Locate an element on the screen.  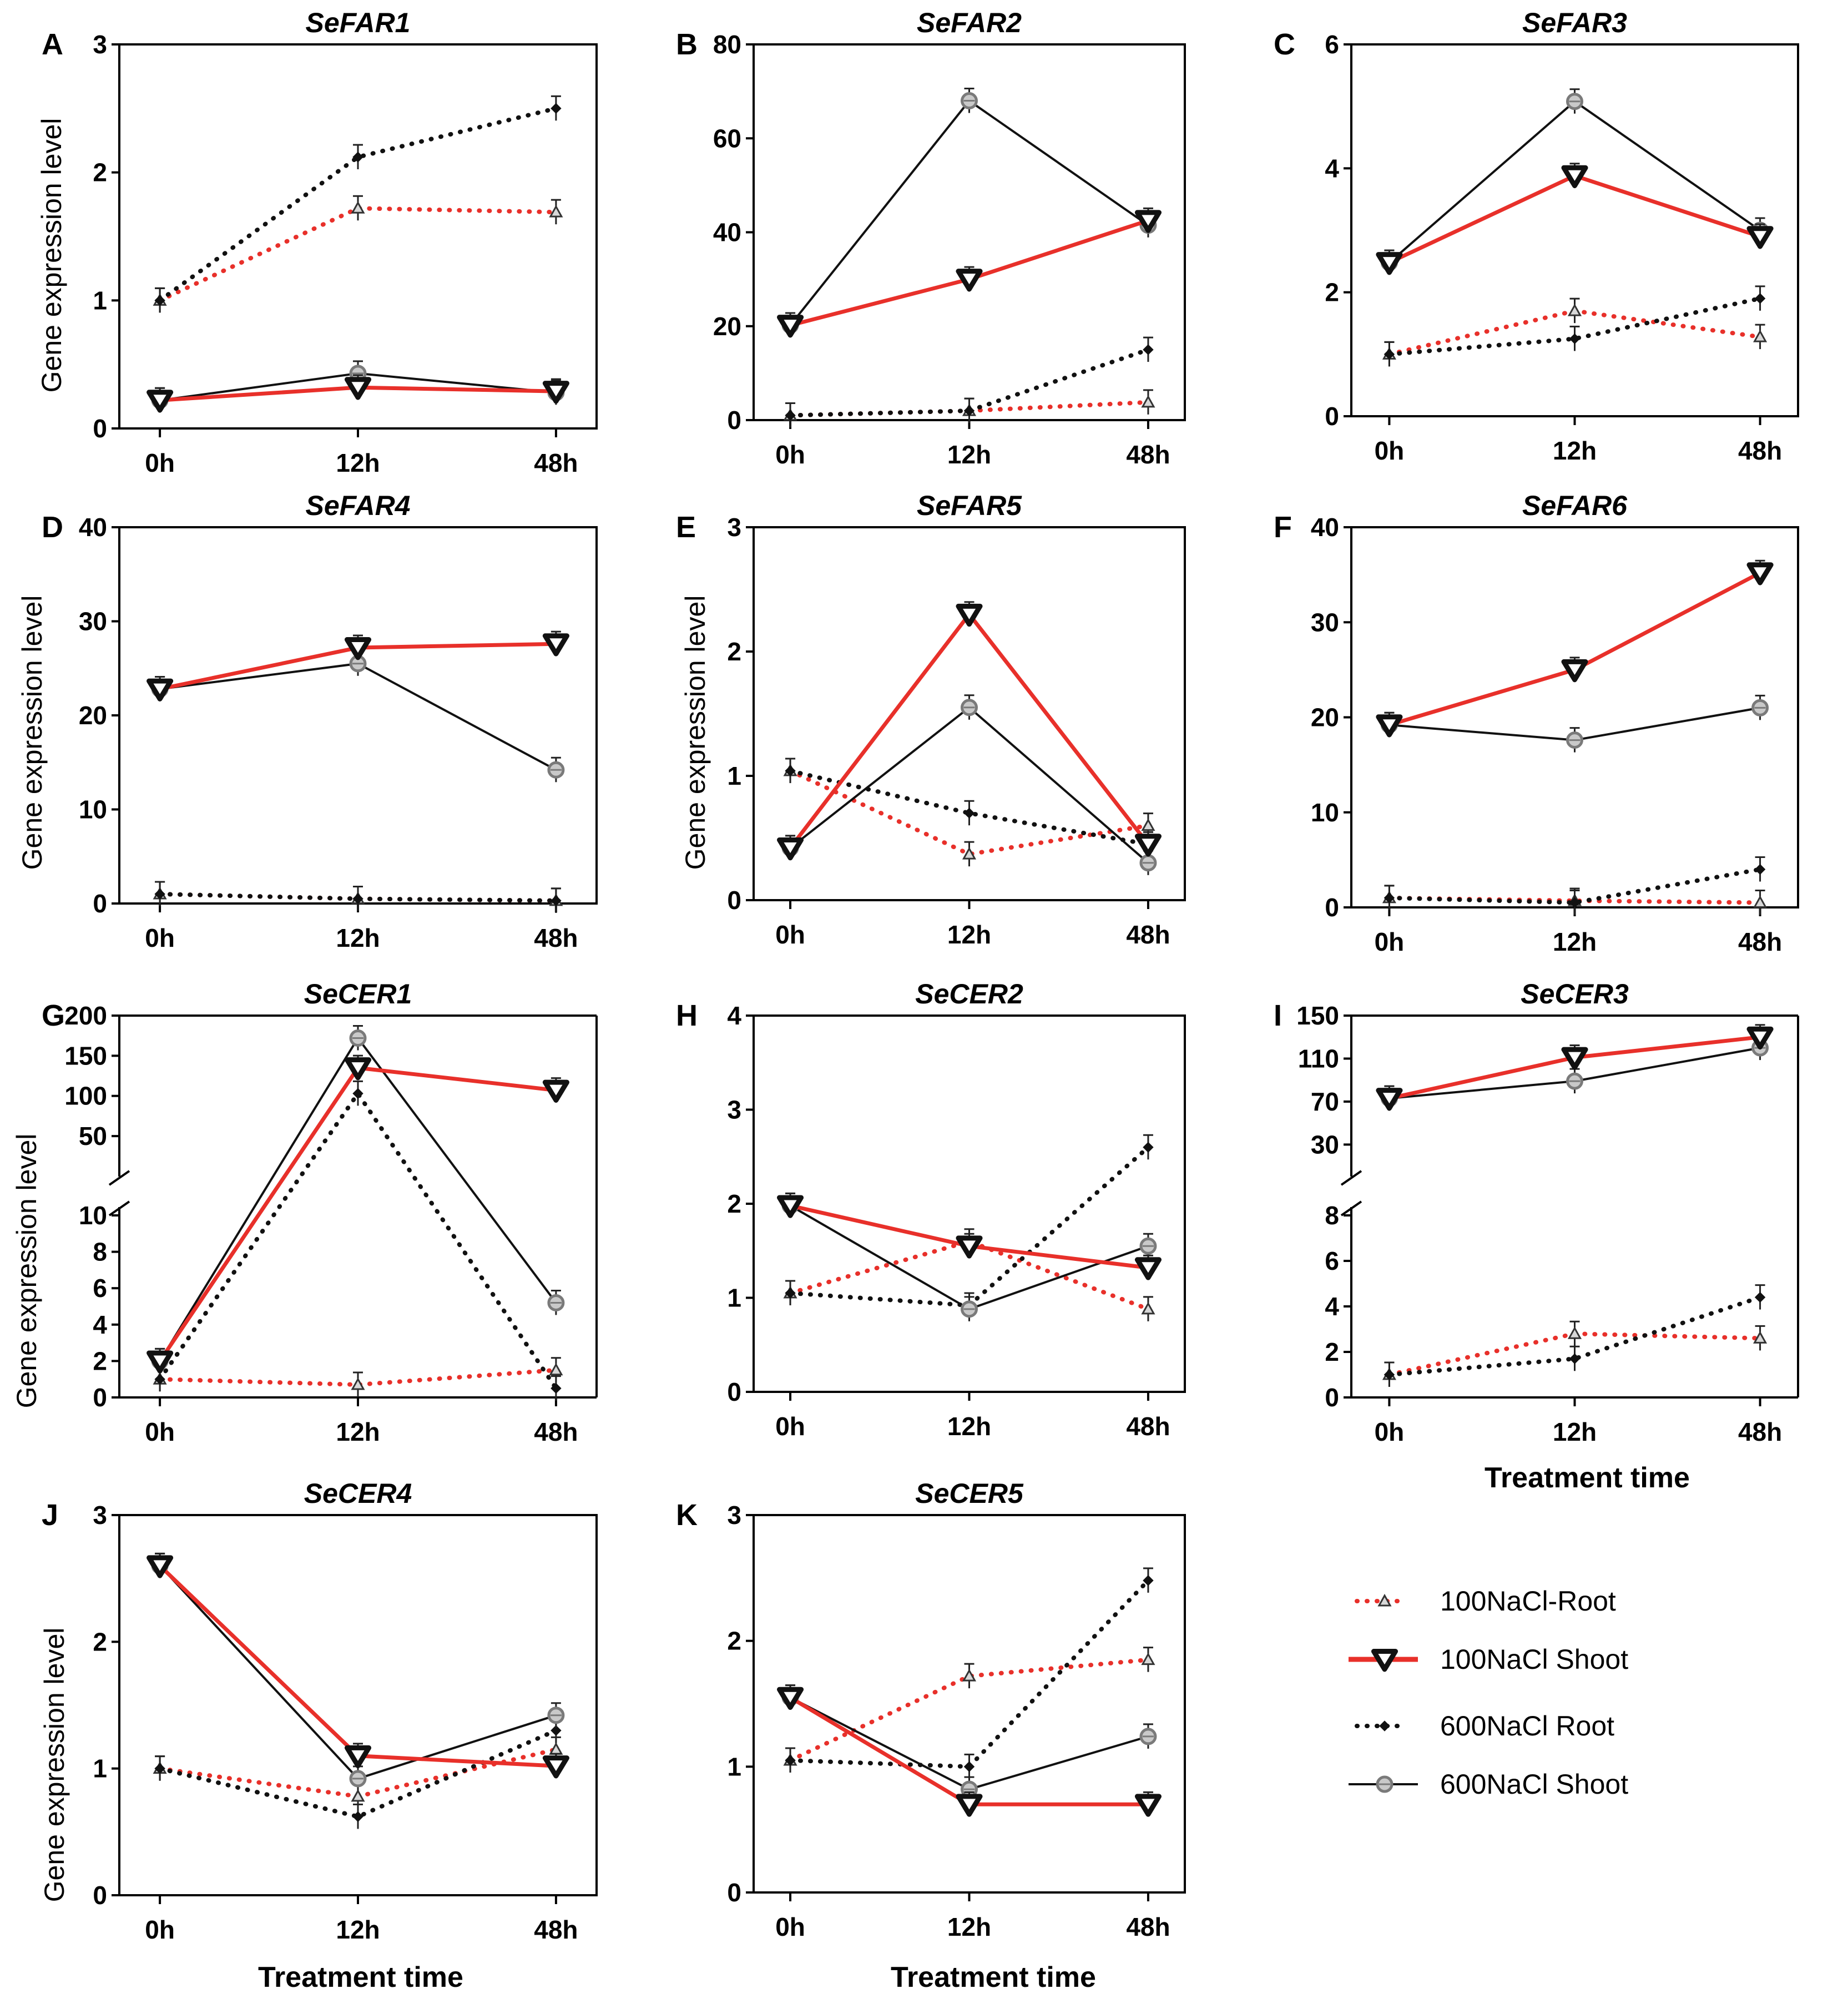
x-axis-label-J: Treatment time is located at coordinates (360, 1977).